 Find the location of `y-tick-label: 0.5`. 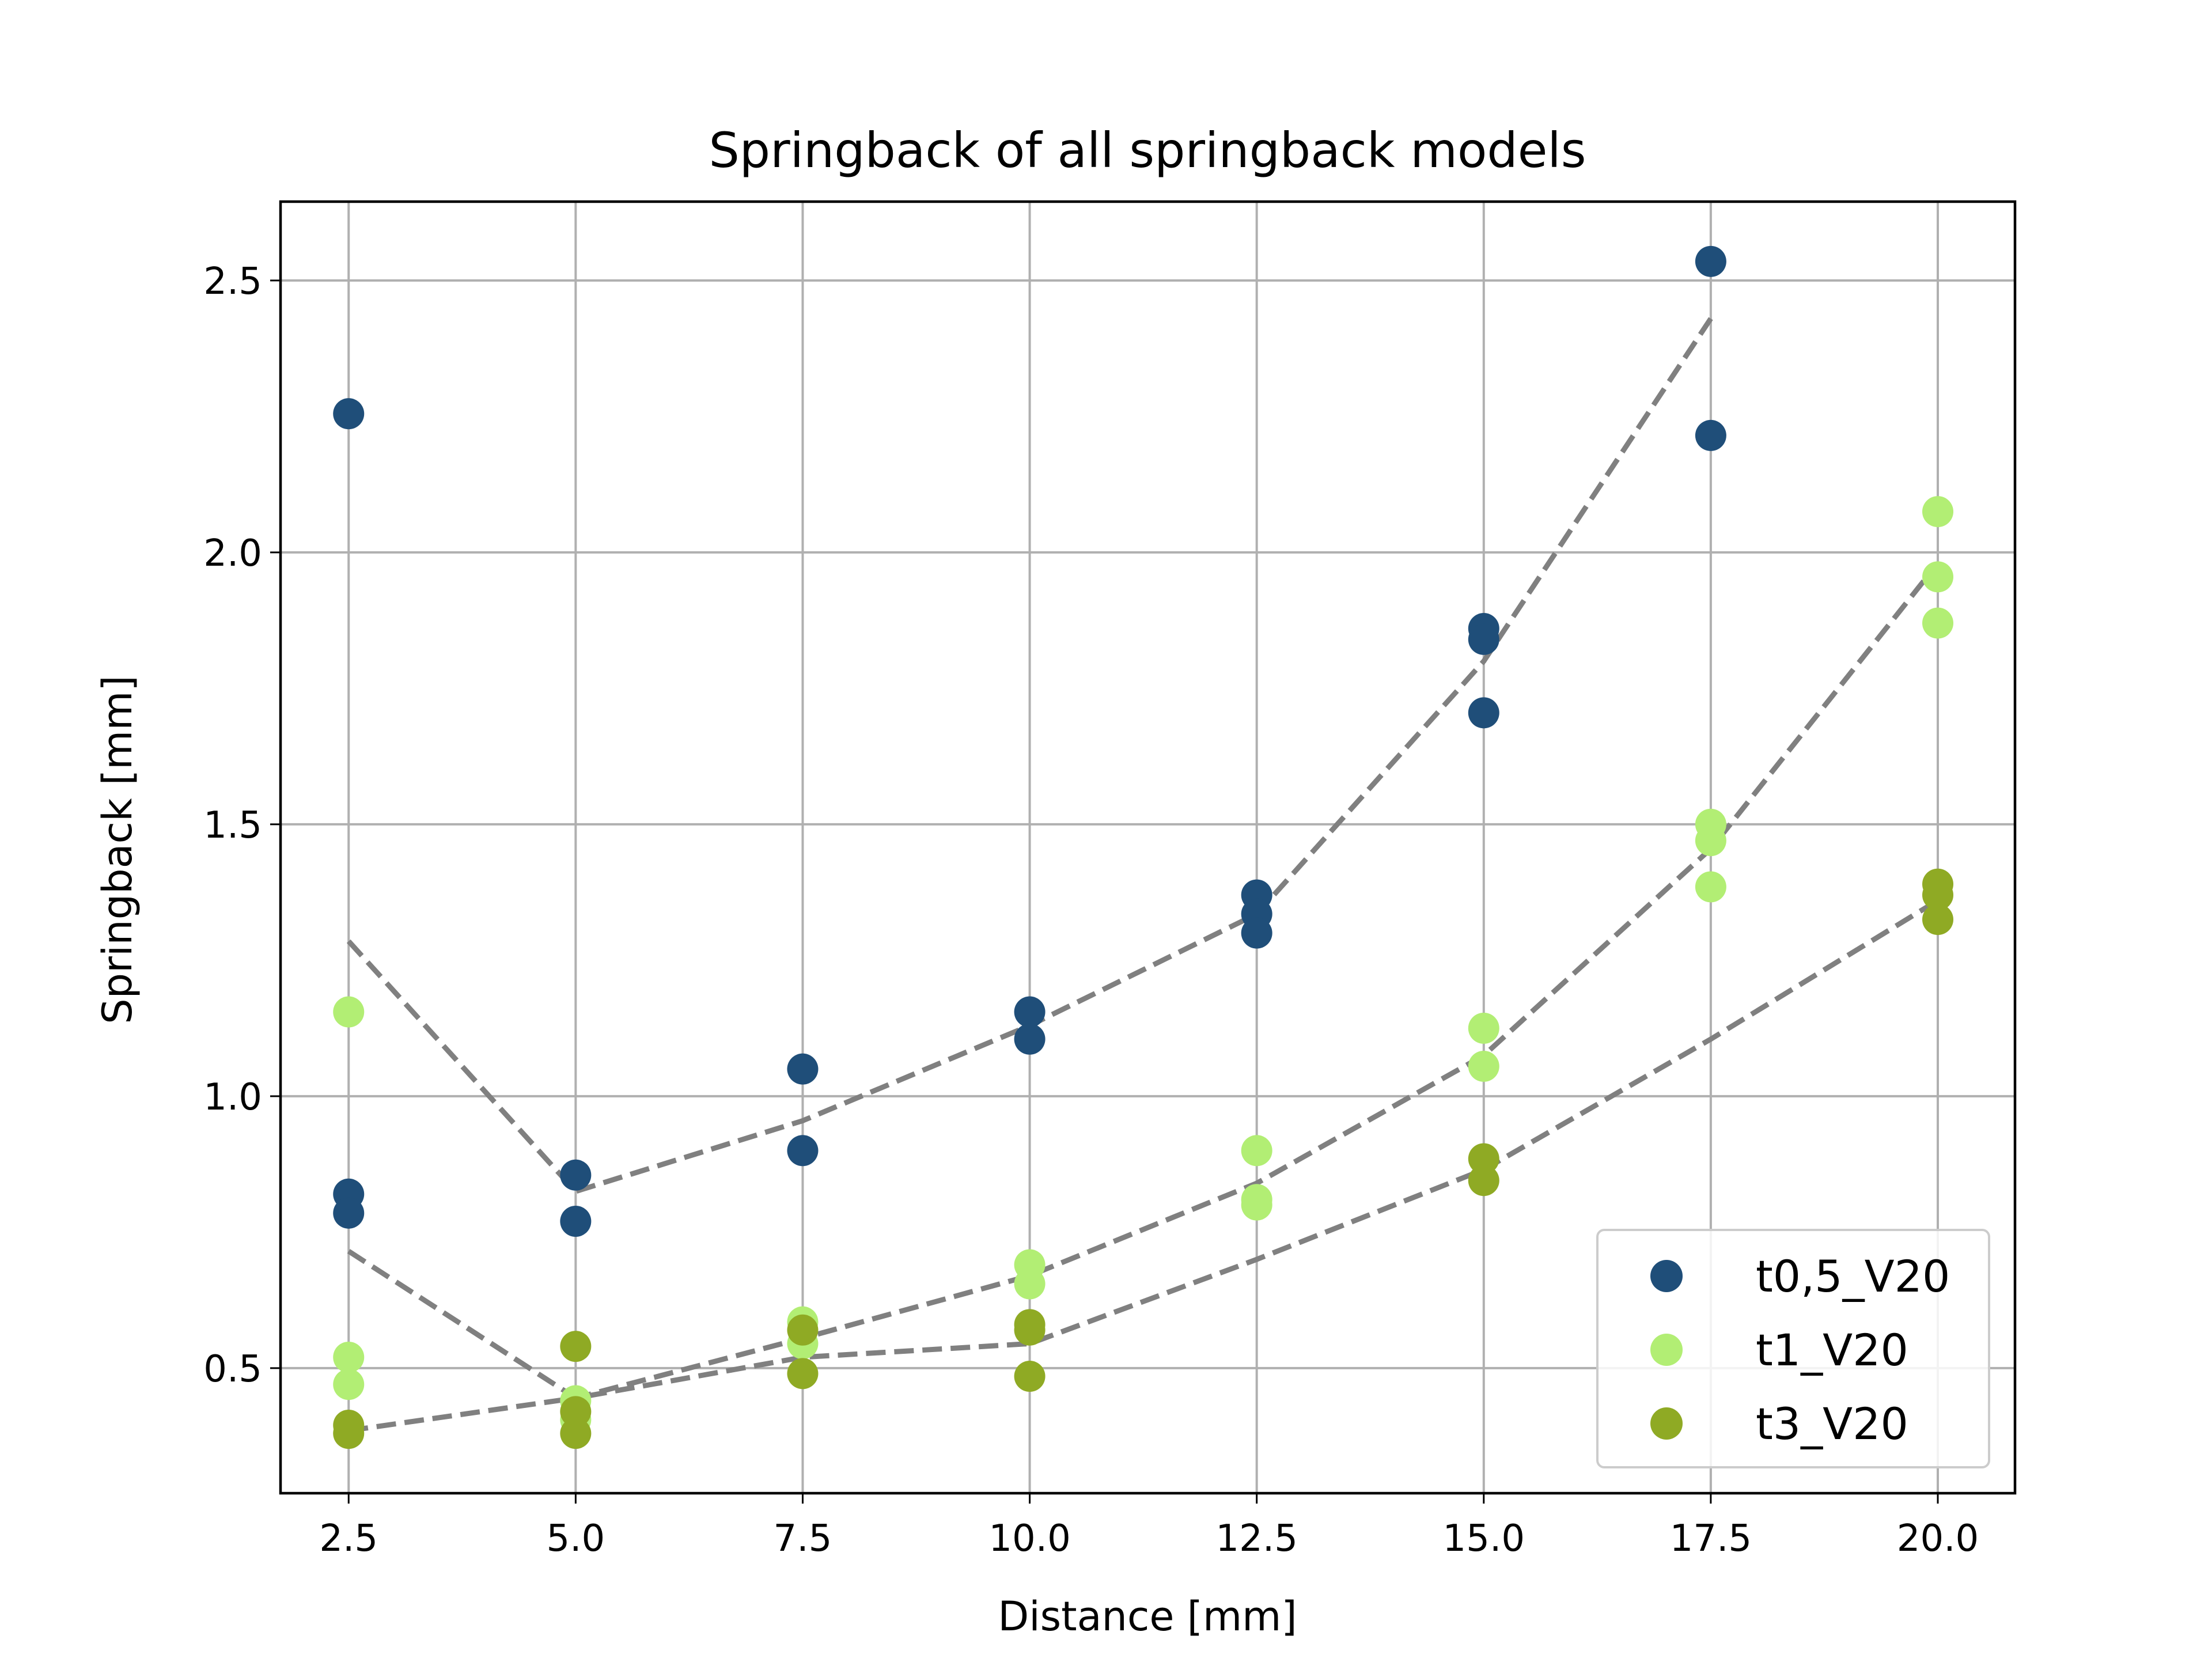

y-tick-label: 0.5 is located at coordinates (232, 1369).